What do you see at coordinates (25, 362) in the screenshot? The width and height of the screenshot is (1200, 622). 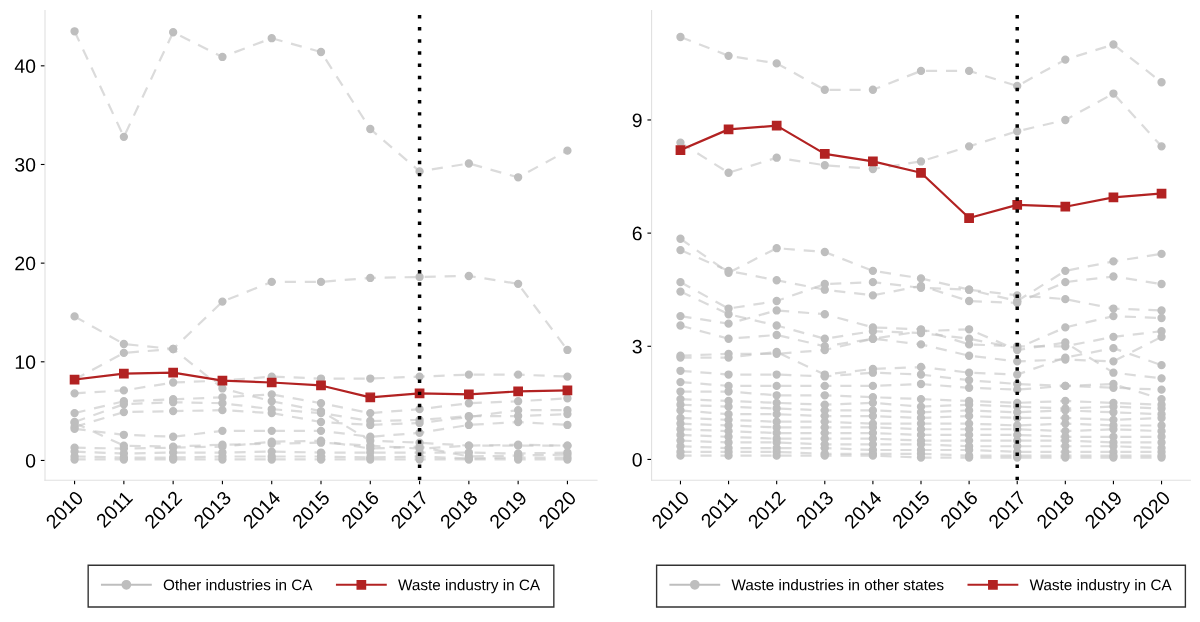 I see `y-tick-label: 10` at bounding box center [25, 362].